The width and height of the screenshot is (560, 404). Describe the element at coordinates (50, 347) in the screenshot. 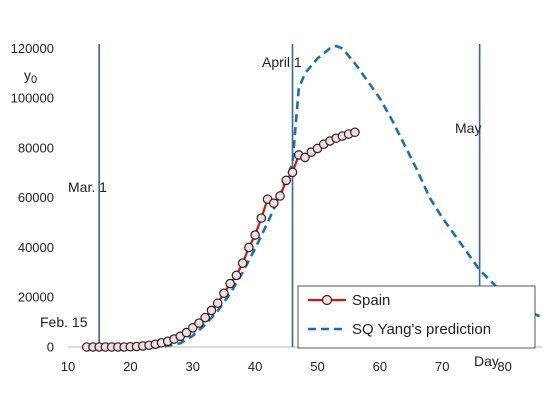

I see `y-tick-label: 0` at that location.